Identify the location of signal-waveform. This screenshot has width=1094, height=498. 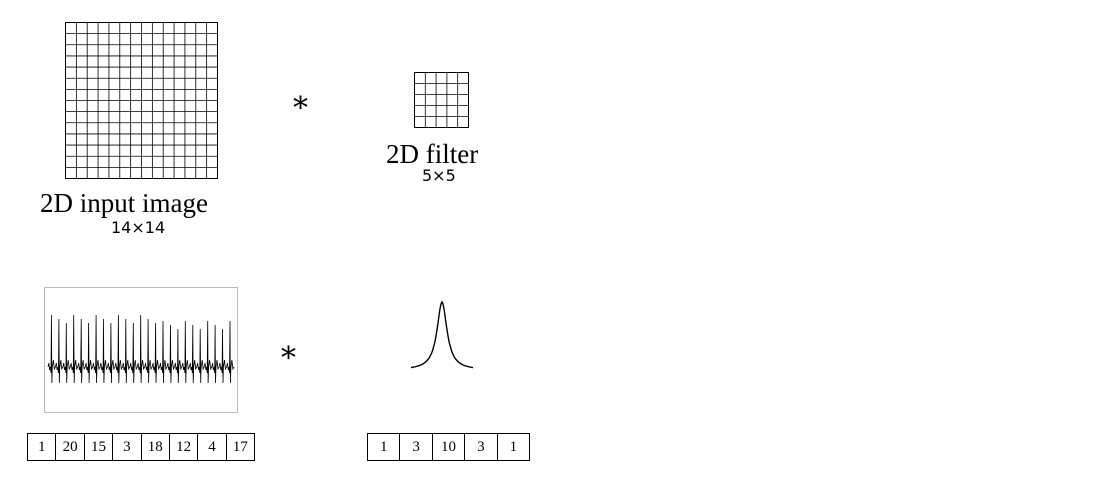
(141, 349).